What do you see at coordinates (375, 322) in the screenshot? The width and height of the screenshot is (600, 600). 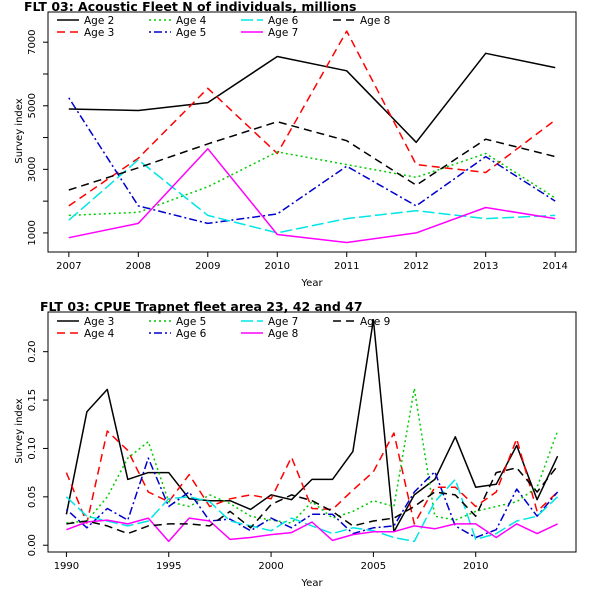 I see `legend-label: Age 9` at bounding box center [375, 322].